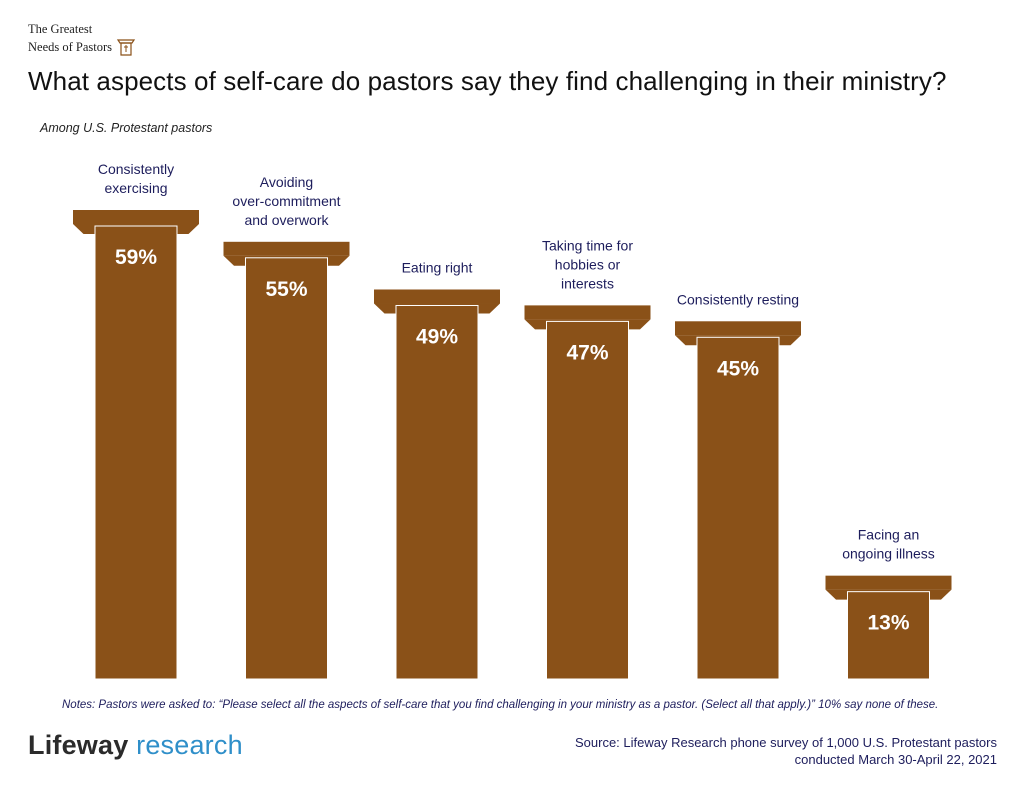 The height and width of the screenshot is (791, 1024). What do you see at coordinates (437, 267) in the screenshot?
I see `category-label: Eating right` at bounding box center [437, 267].